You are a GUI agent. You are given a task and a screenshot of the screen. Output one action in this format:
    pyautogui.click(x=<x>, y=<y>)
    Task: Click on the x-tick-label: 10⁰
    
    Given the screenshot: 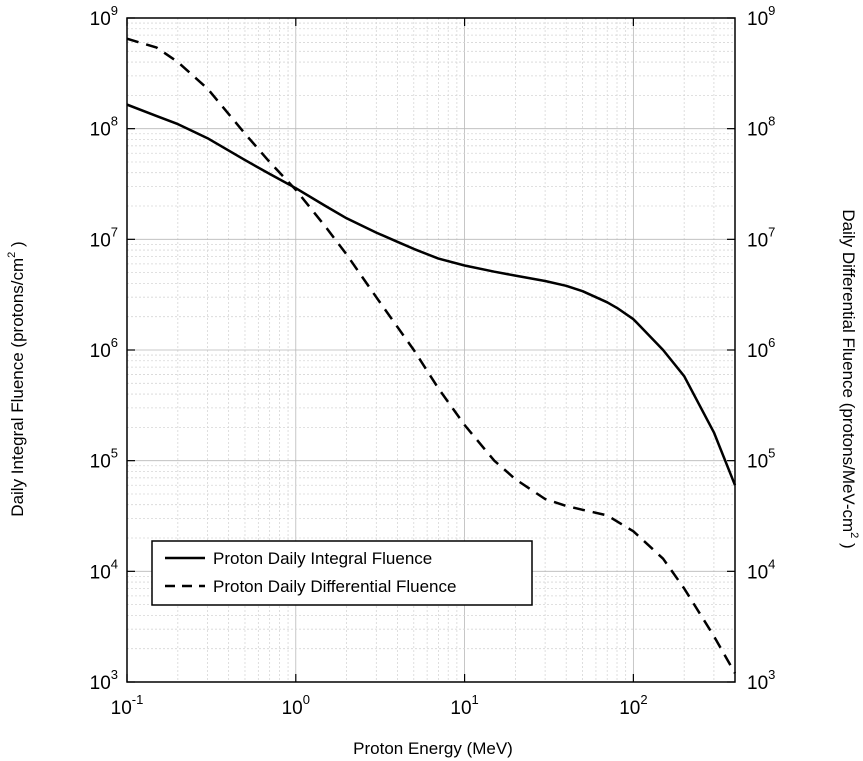 What is the action you would take?
    pyautogui.click(x=296, y=705)
    